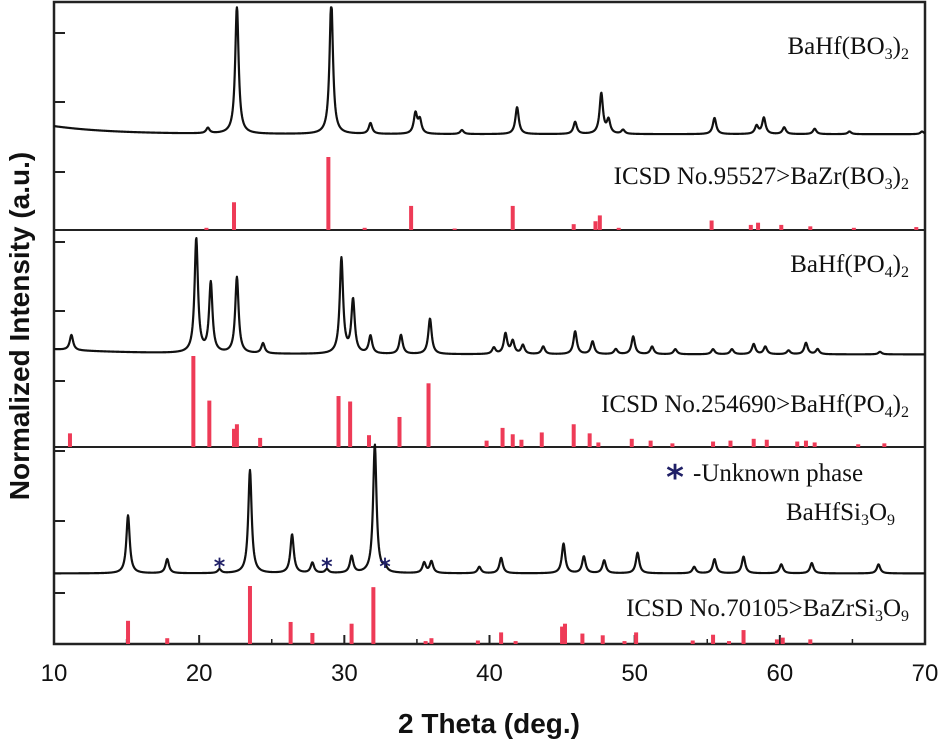  I want to click on x-tick-label-70: 70, so click(925, 673).